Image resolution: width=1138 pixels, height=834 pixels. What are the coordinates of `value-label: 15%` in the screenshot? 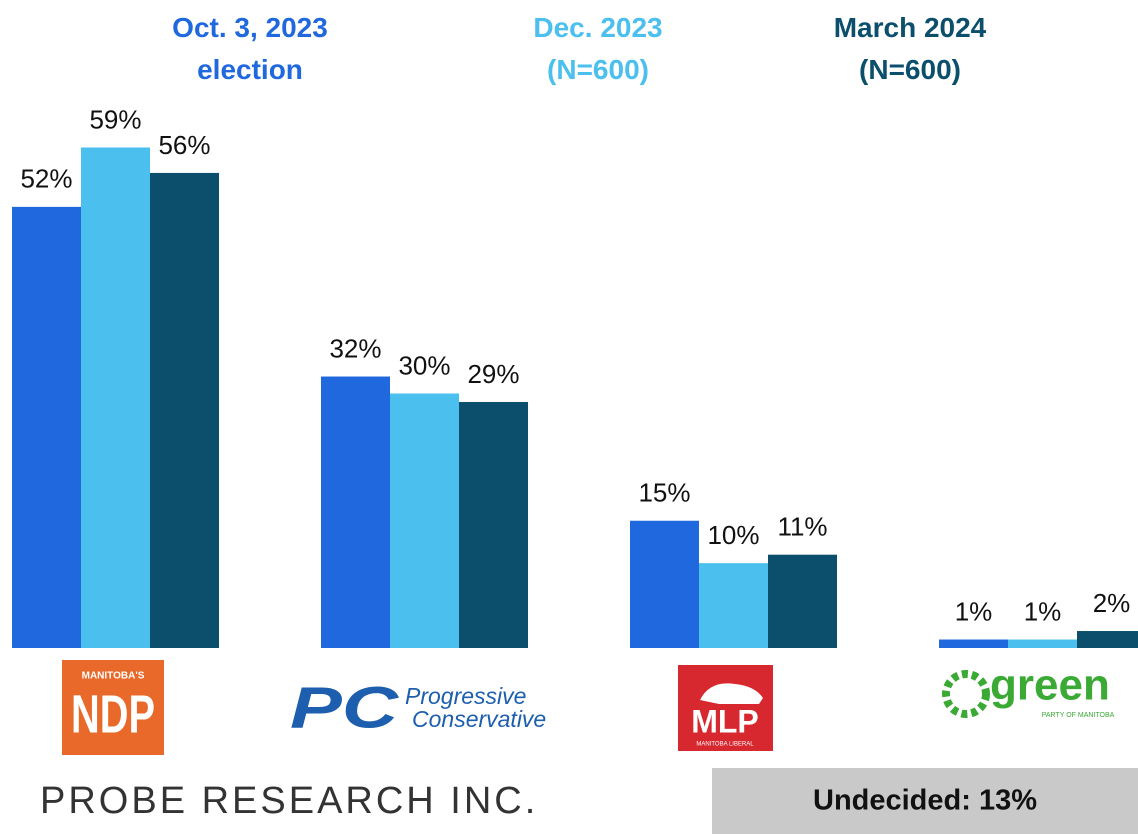 It's located at (664, 493).